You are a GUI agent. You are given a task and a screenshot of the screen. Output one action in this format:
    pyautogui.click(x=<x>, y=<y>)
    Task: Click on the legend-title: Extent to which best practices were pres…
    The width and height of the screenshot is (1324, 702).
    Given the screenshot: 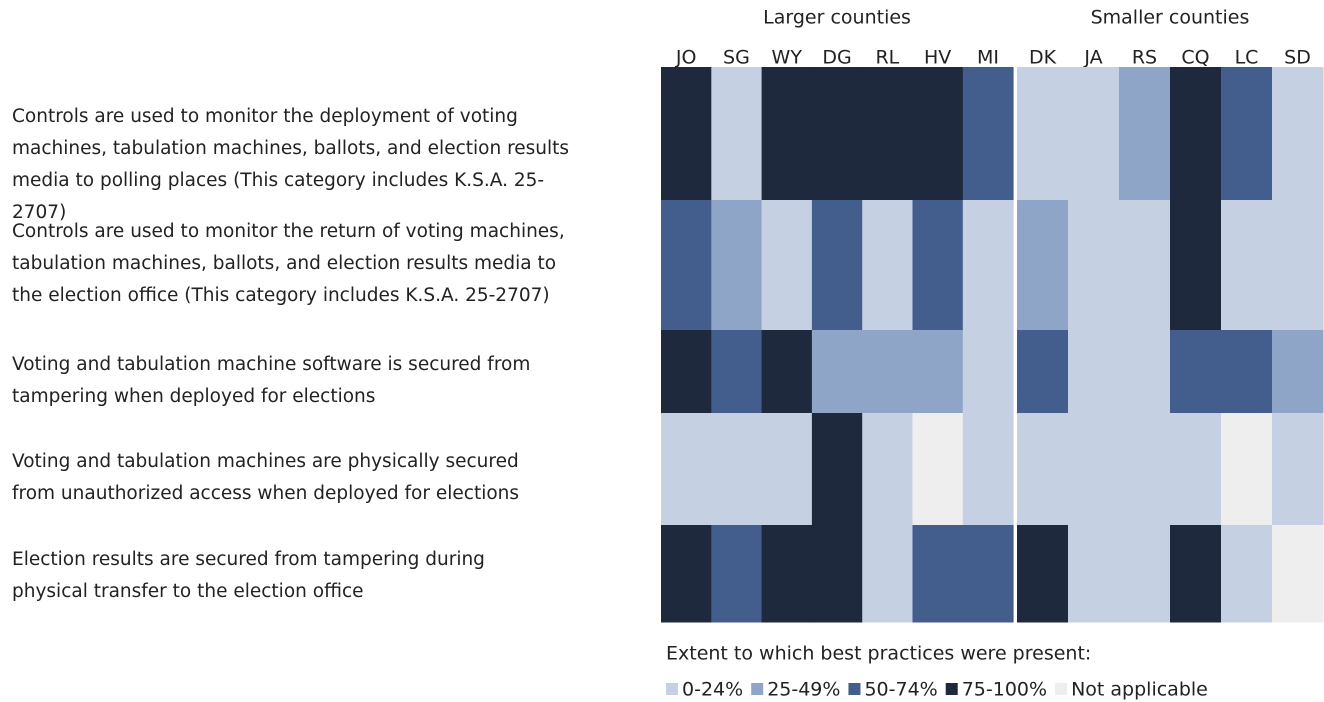 What is the action you would take?
    pyautogui.click(x=878, y=654)
    